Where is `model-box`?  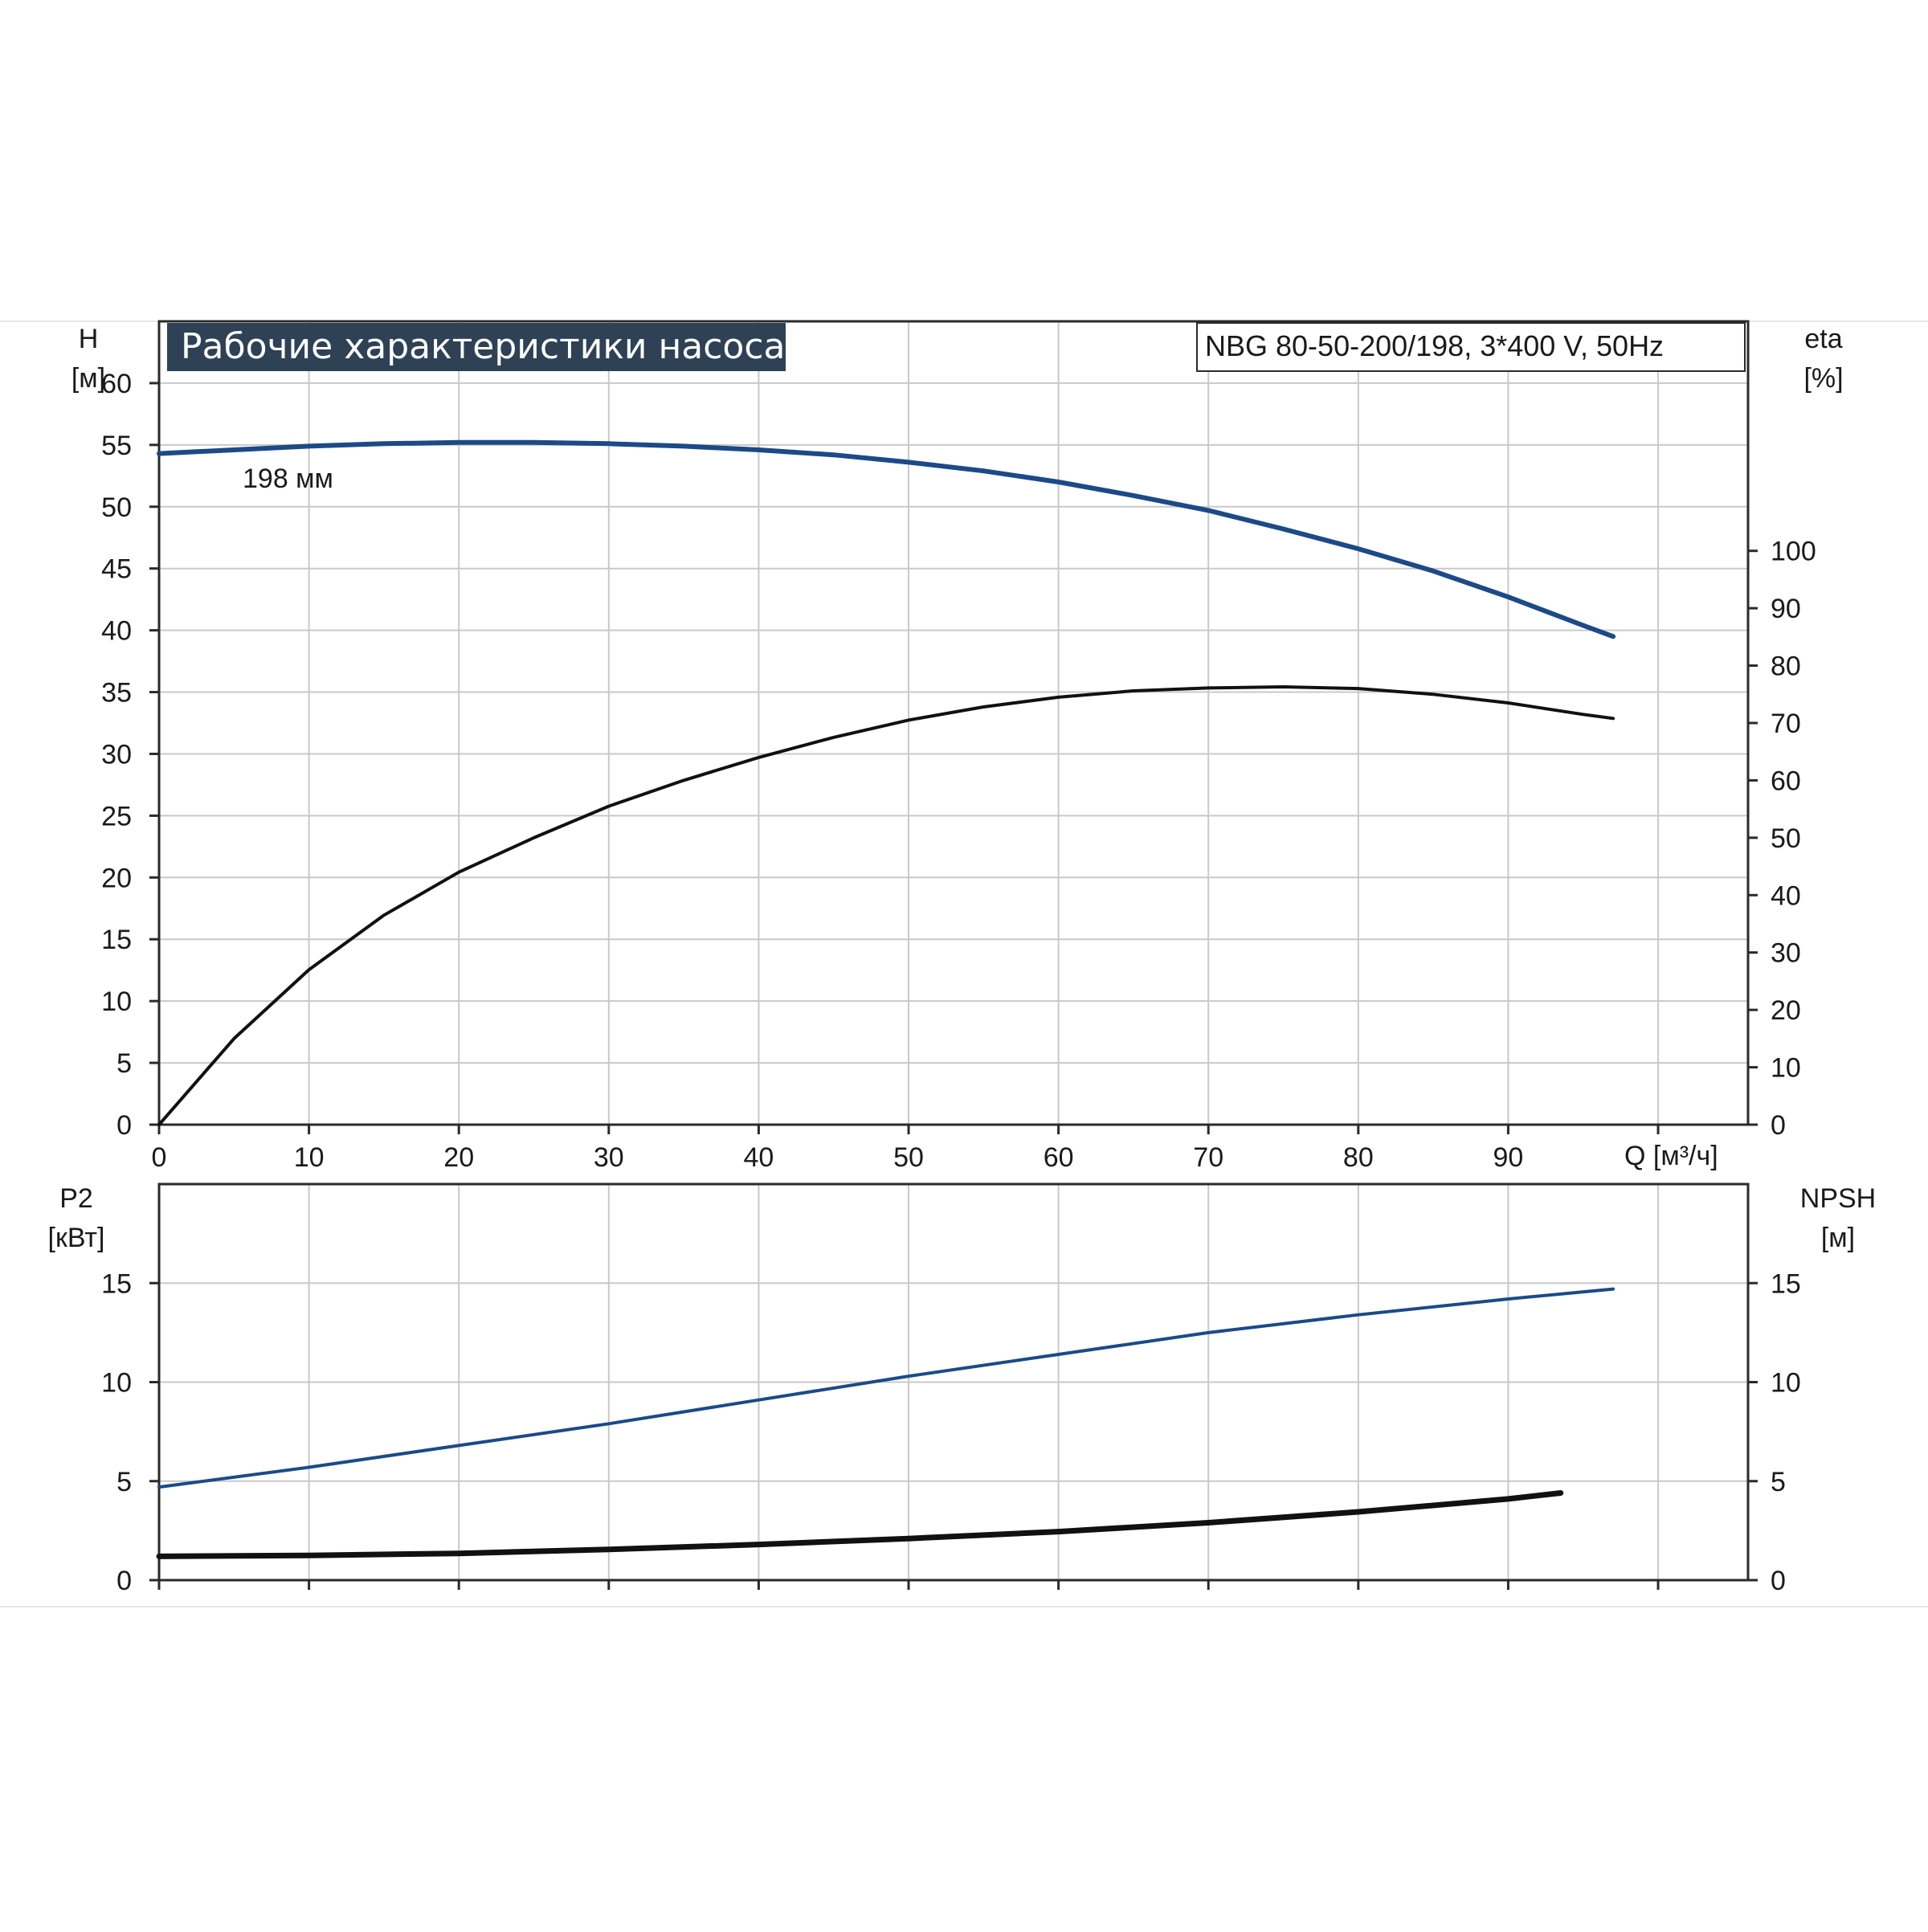 model-box is located at coordinates (1471, 347).